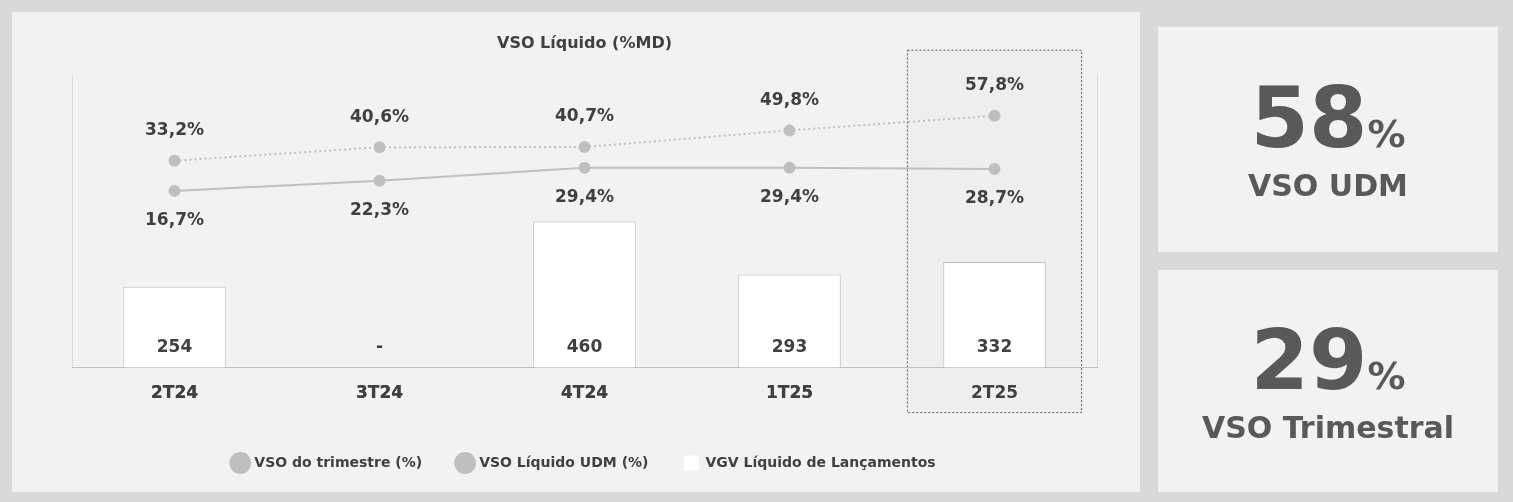 This screenshot has width=1513, height=502. What do you see at coordinates (820, 461) in the screenshot?
I see `legend-label: VGV Líquido de Lançamentos` at bounding box center [820, 461].